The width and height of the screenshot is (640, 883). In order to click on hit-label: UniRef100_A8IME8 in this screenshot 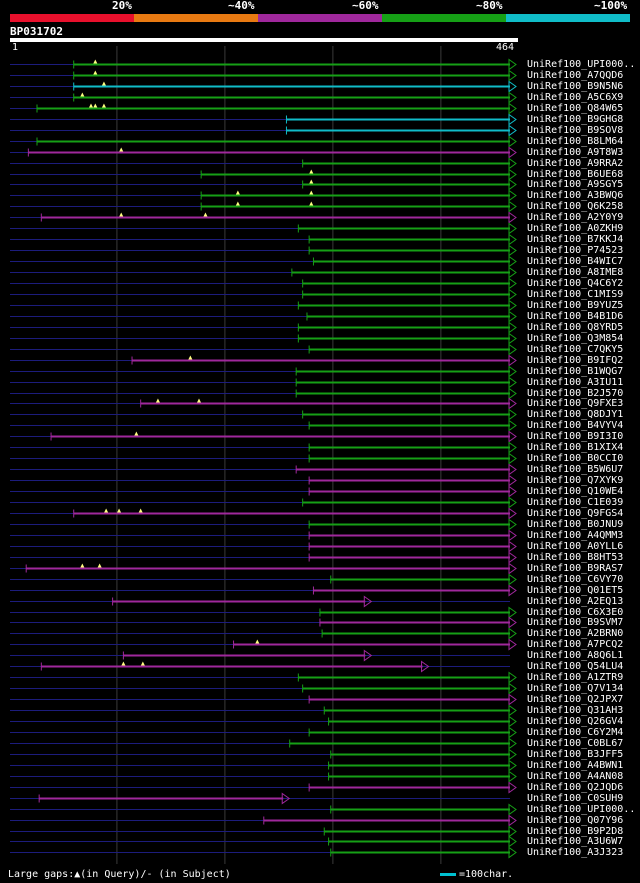, I will do `click(575, 272)`.